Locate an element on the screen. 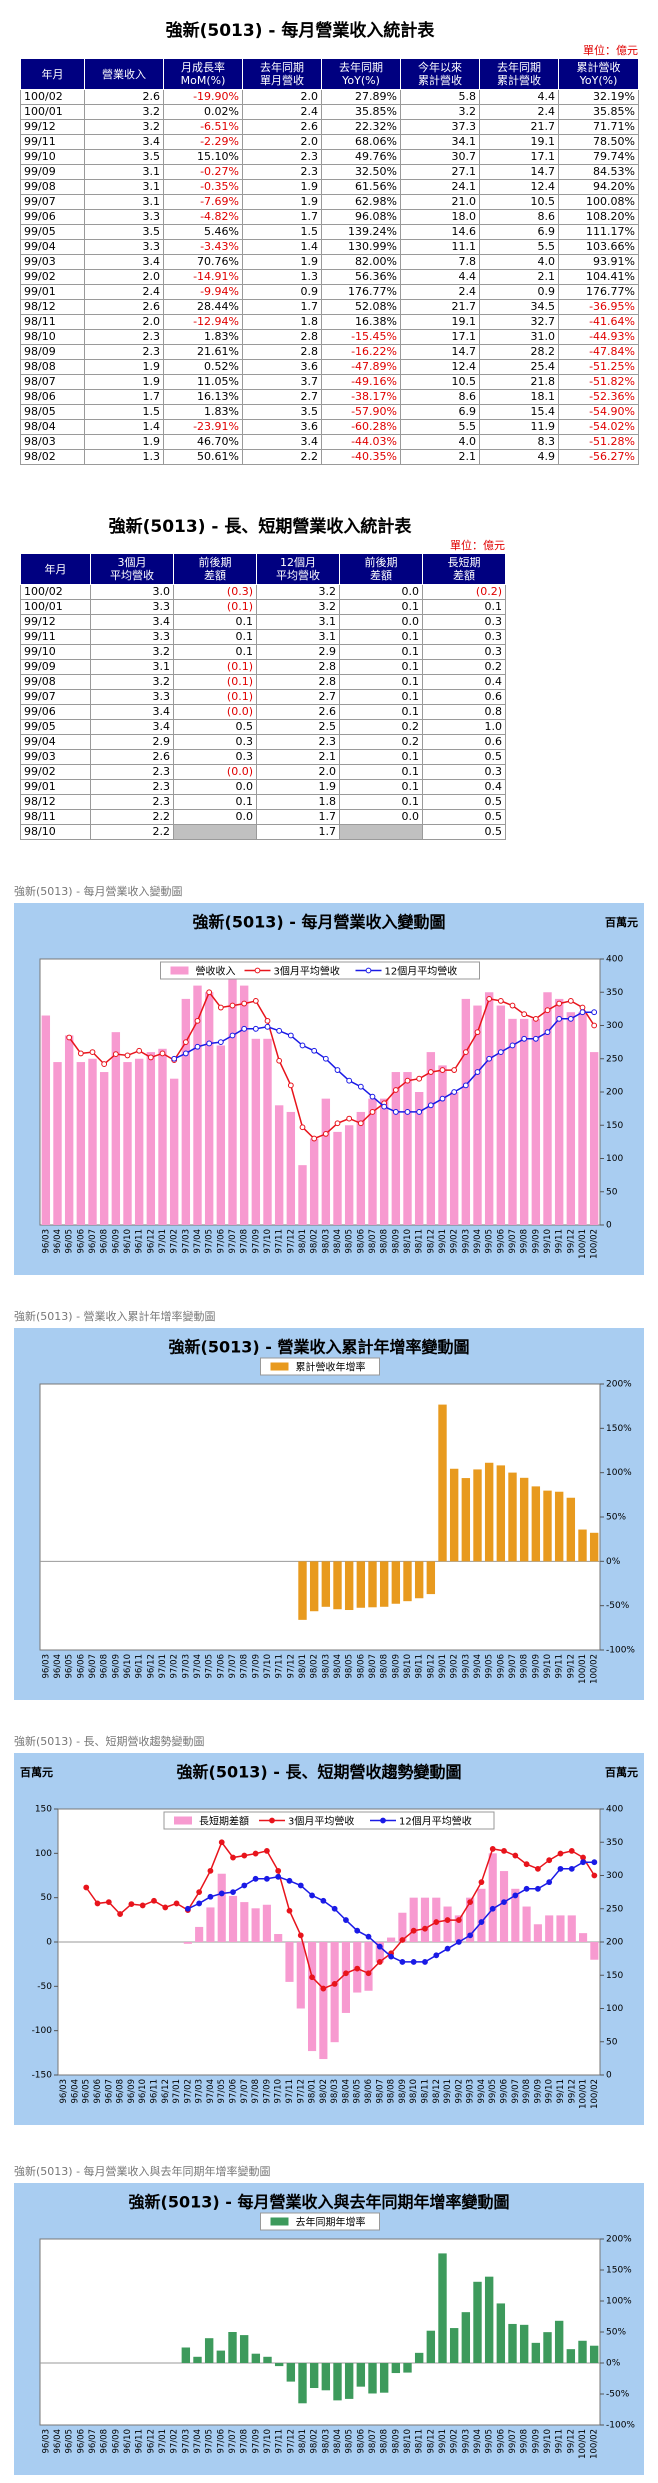 Image resolution: width=658 pixels, height=2483 pixels. table-row: 98/10 2.2 1.7 0.5 is located at coordinates (263, 832).